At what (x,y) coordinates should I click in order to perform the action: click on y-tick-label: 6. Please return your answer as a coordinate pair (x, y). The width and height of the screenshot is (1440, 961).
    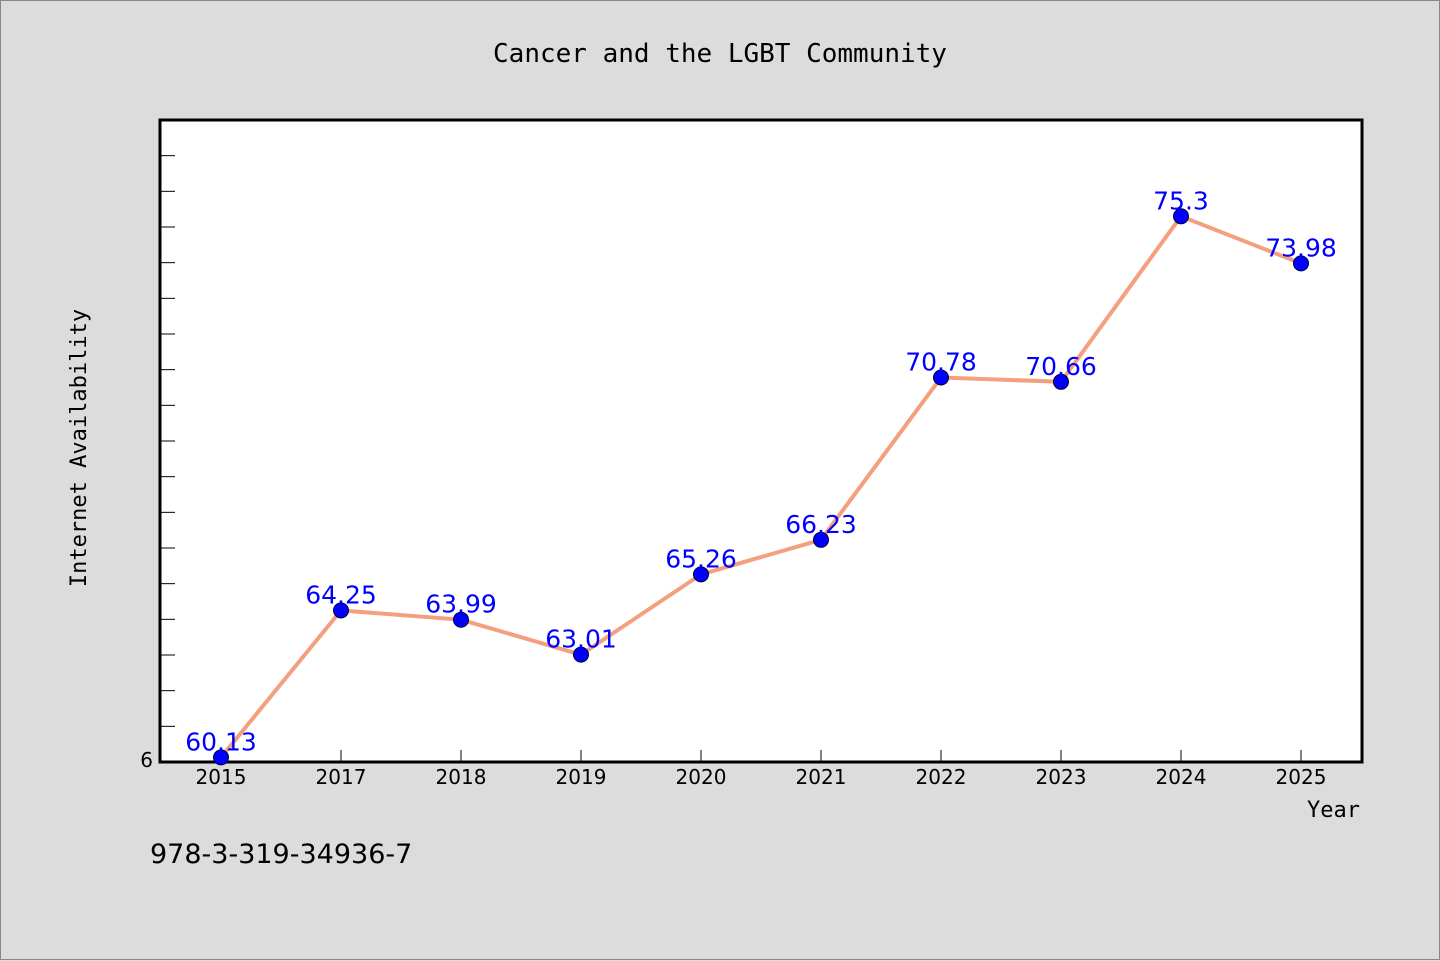
    Looking at the image, I should click on (146, 760).